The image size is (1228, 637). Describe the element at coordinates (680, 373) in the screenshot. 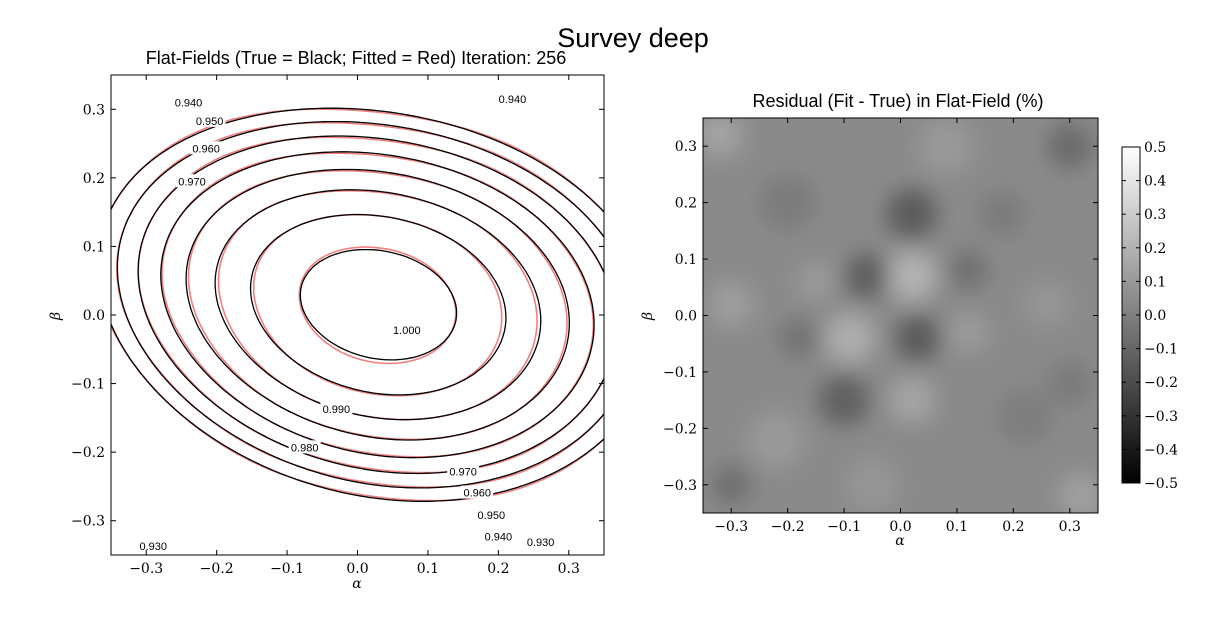

I see `residual-y-tick-label: −0.1` at that location.